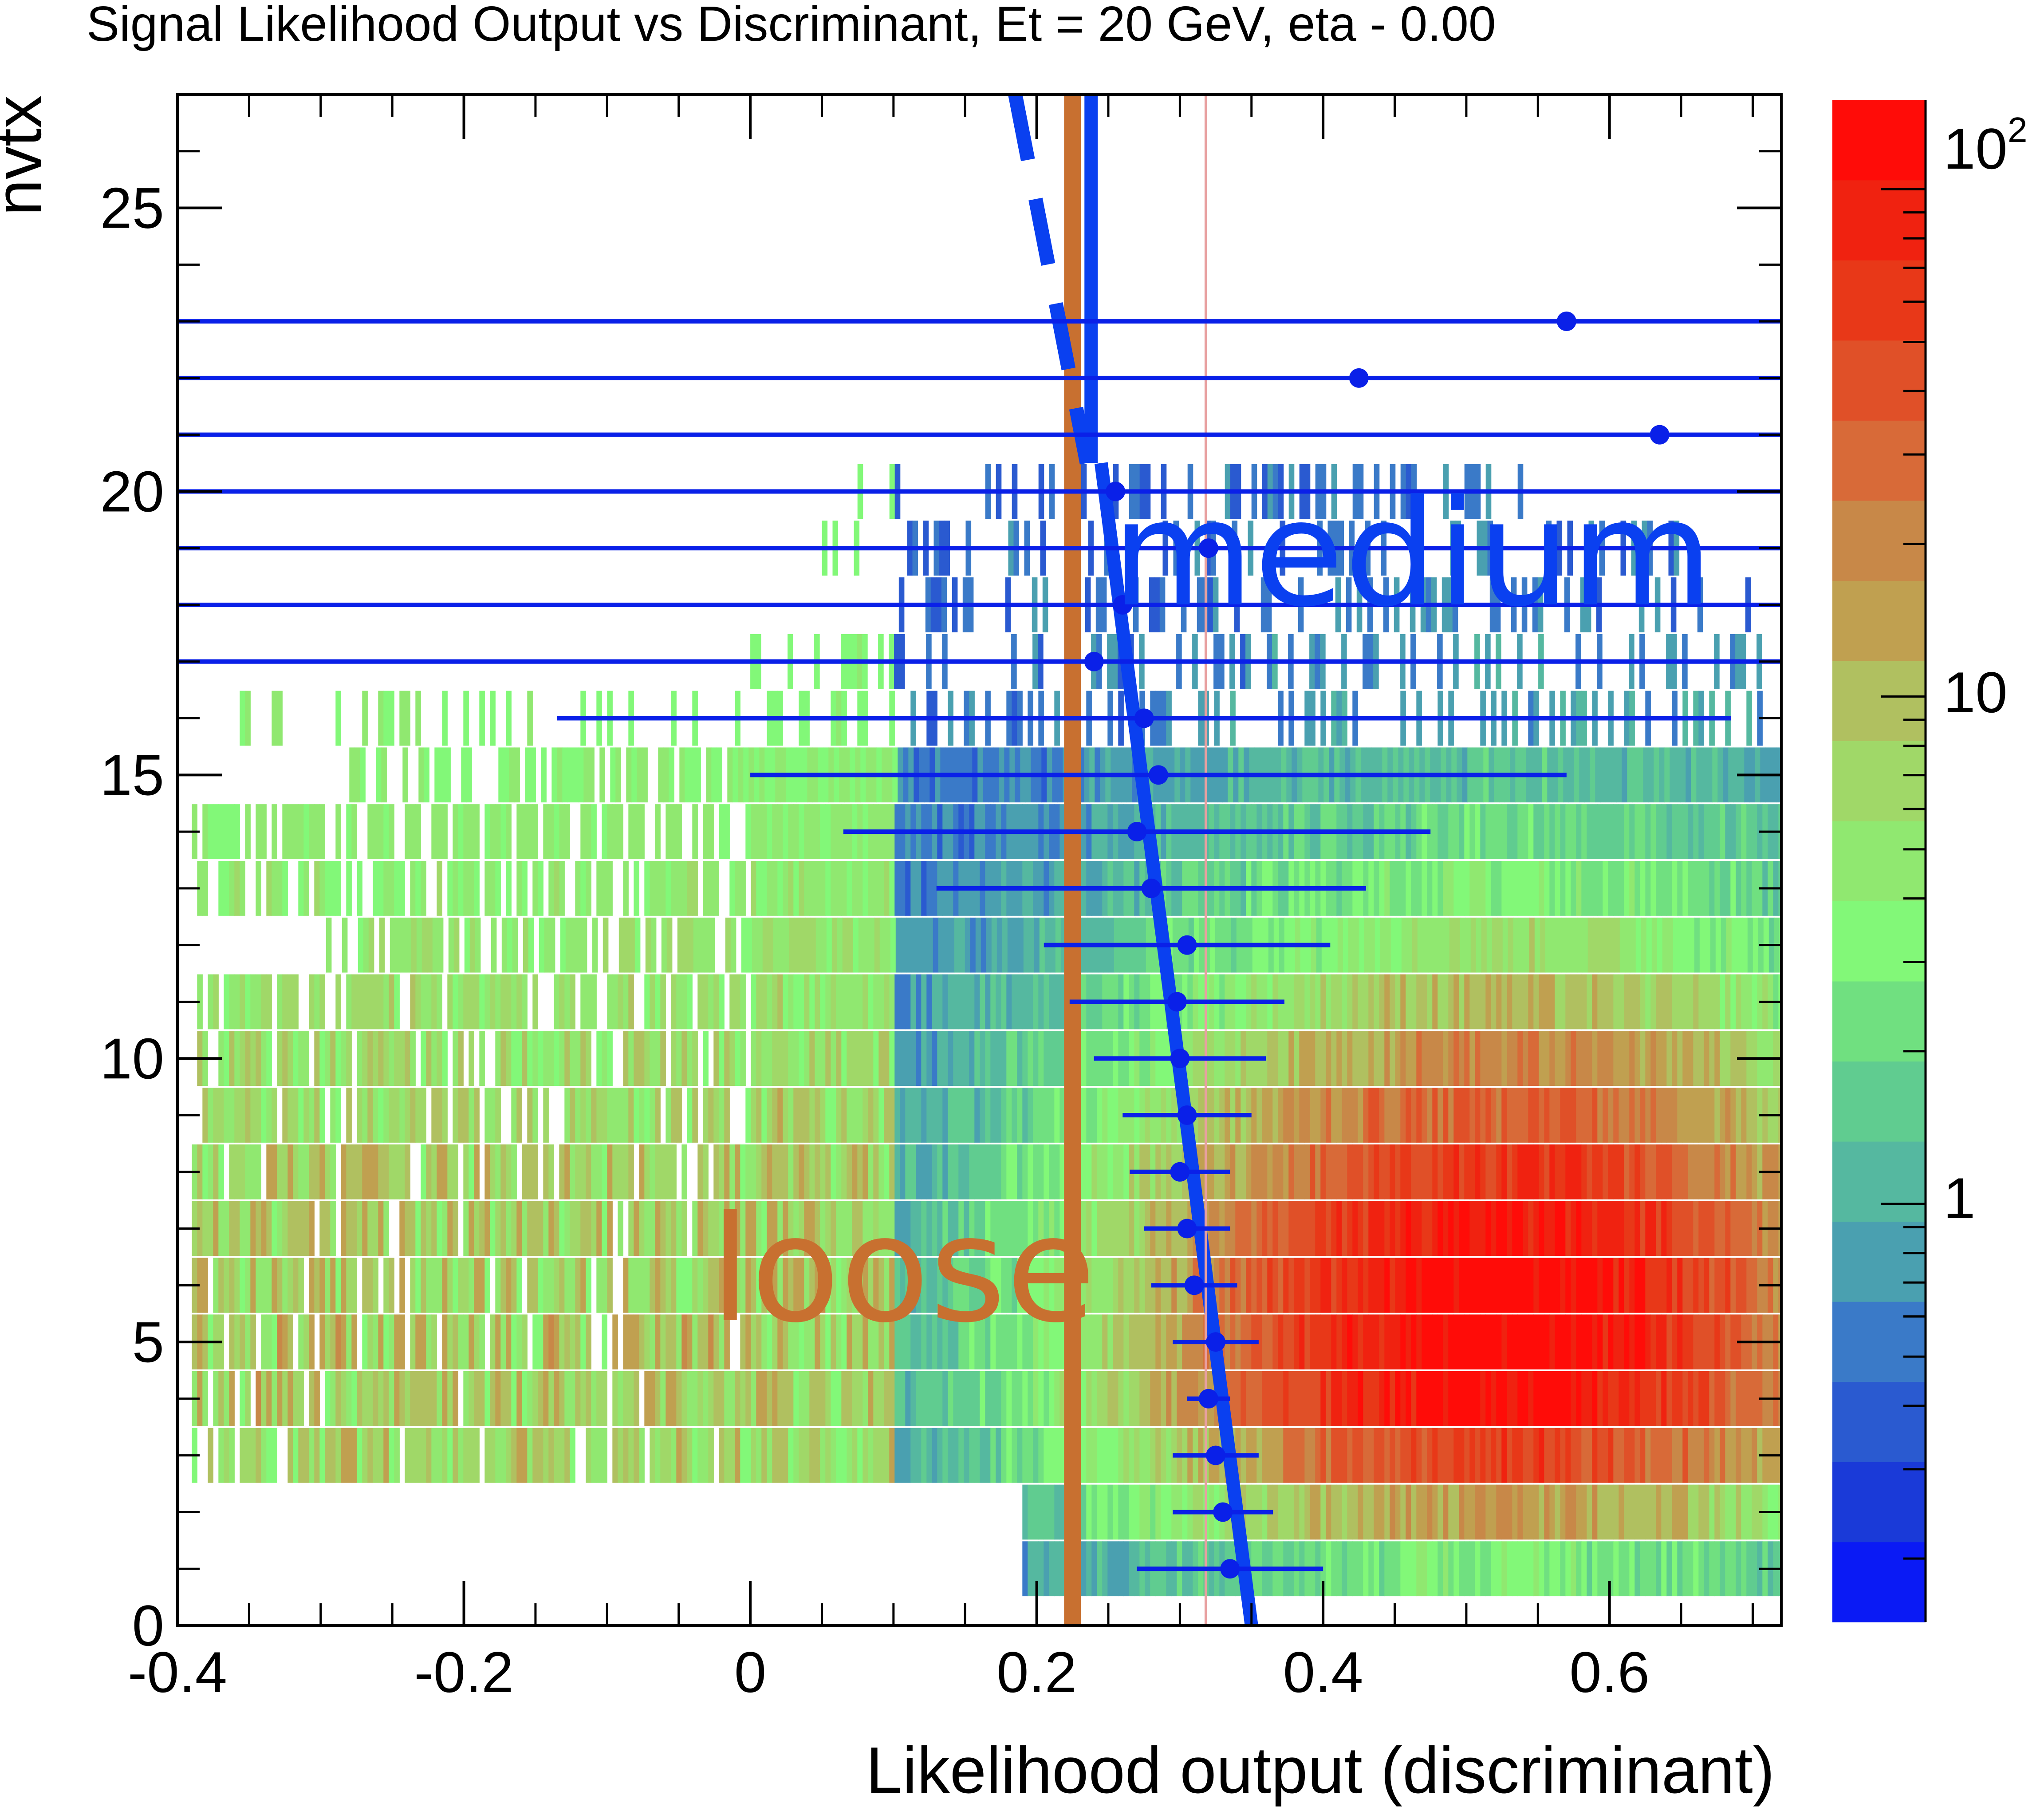 Image resolution: width=2044 pixels, height=1807 pixels. What do you see at coordinates (750, 1672) in the screenshot?
I see `x-tick-label: 0` at bounding box center [750, 1672].